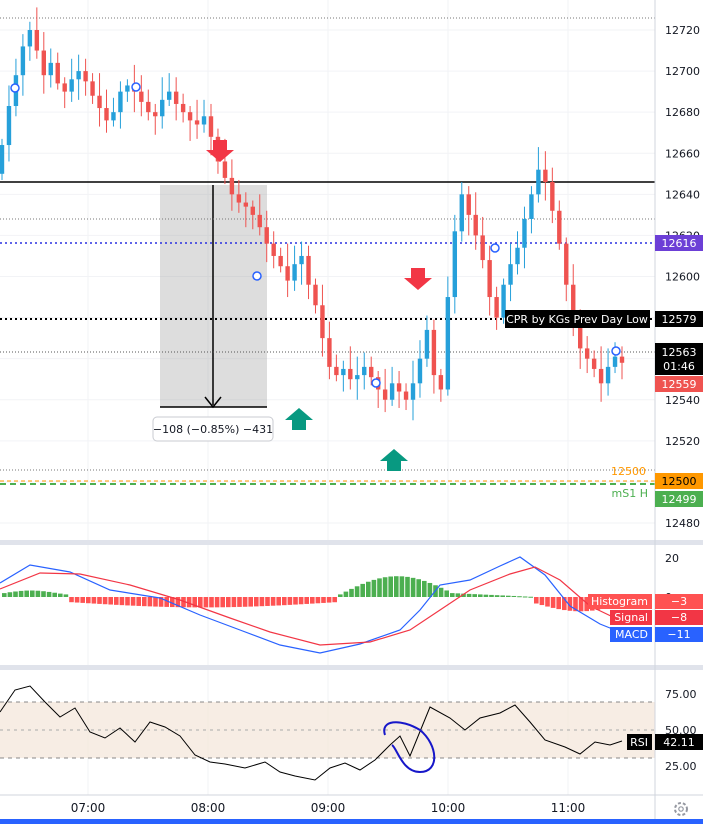 This screenshot has height=824, width=703. I want to click on signal-line, so click(308, 606).